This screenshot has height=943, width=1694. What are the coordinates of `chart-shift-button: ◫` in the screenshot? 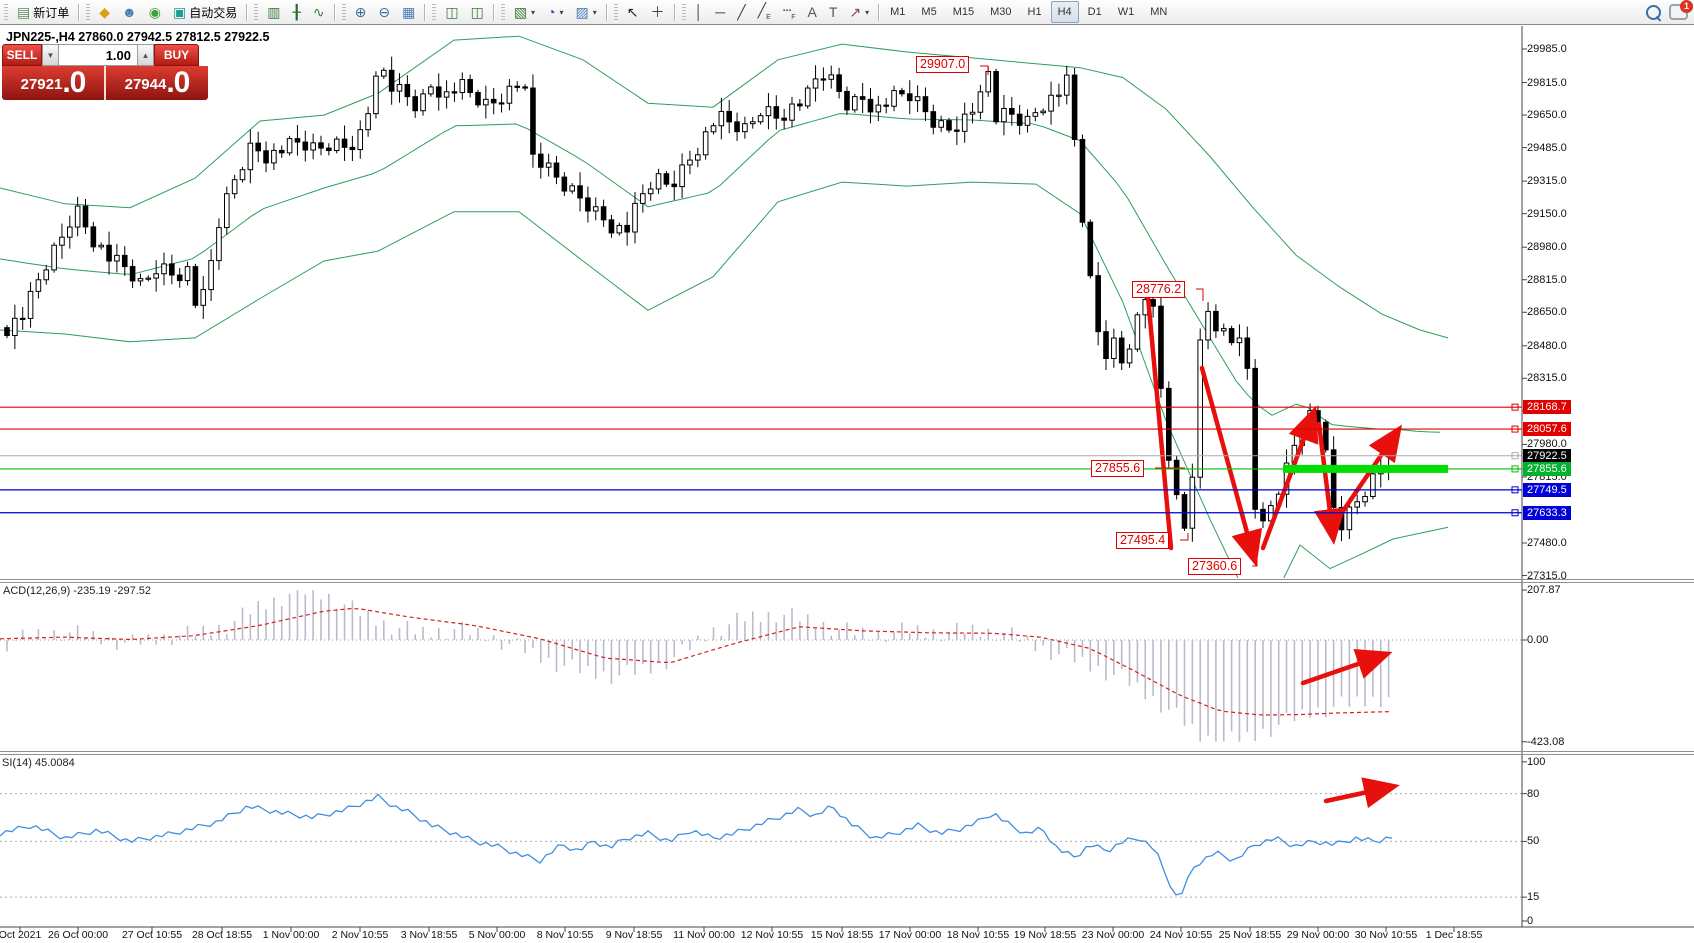 It's located at (451, 12).